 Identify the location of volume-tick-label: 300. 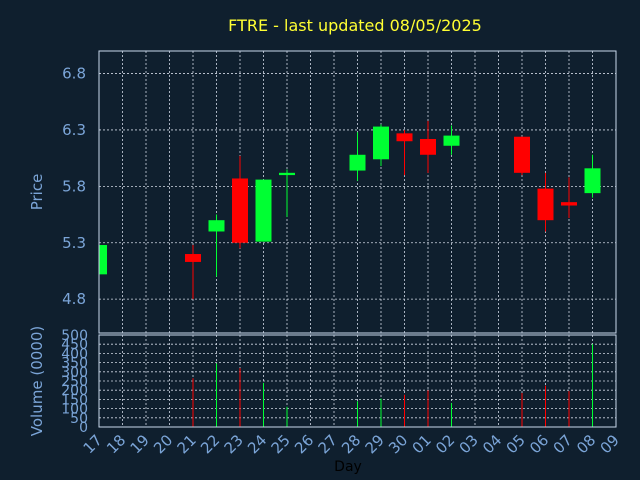
(74, 373).